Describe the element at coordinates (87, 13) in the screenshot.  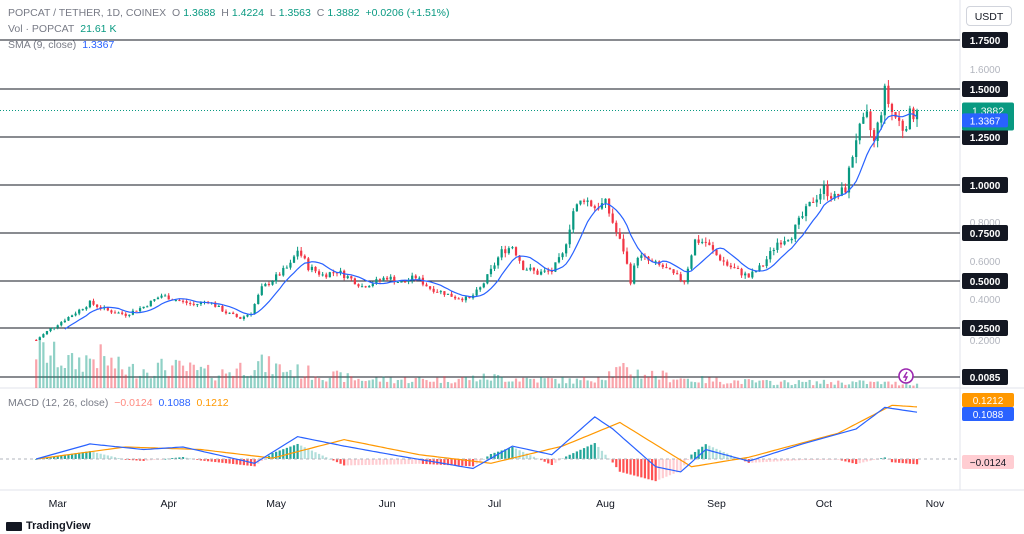
I see `symbol-title: POPCAT / TETHER, 1D, COINEX` at that location.